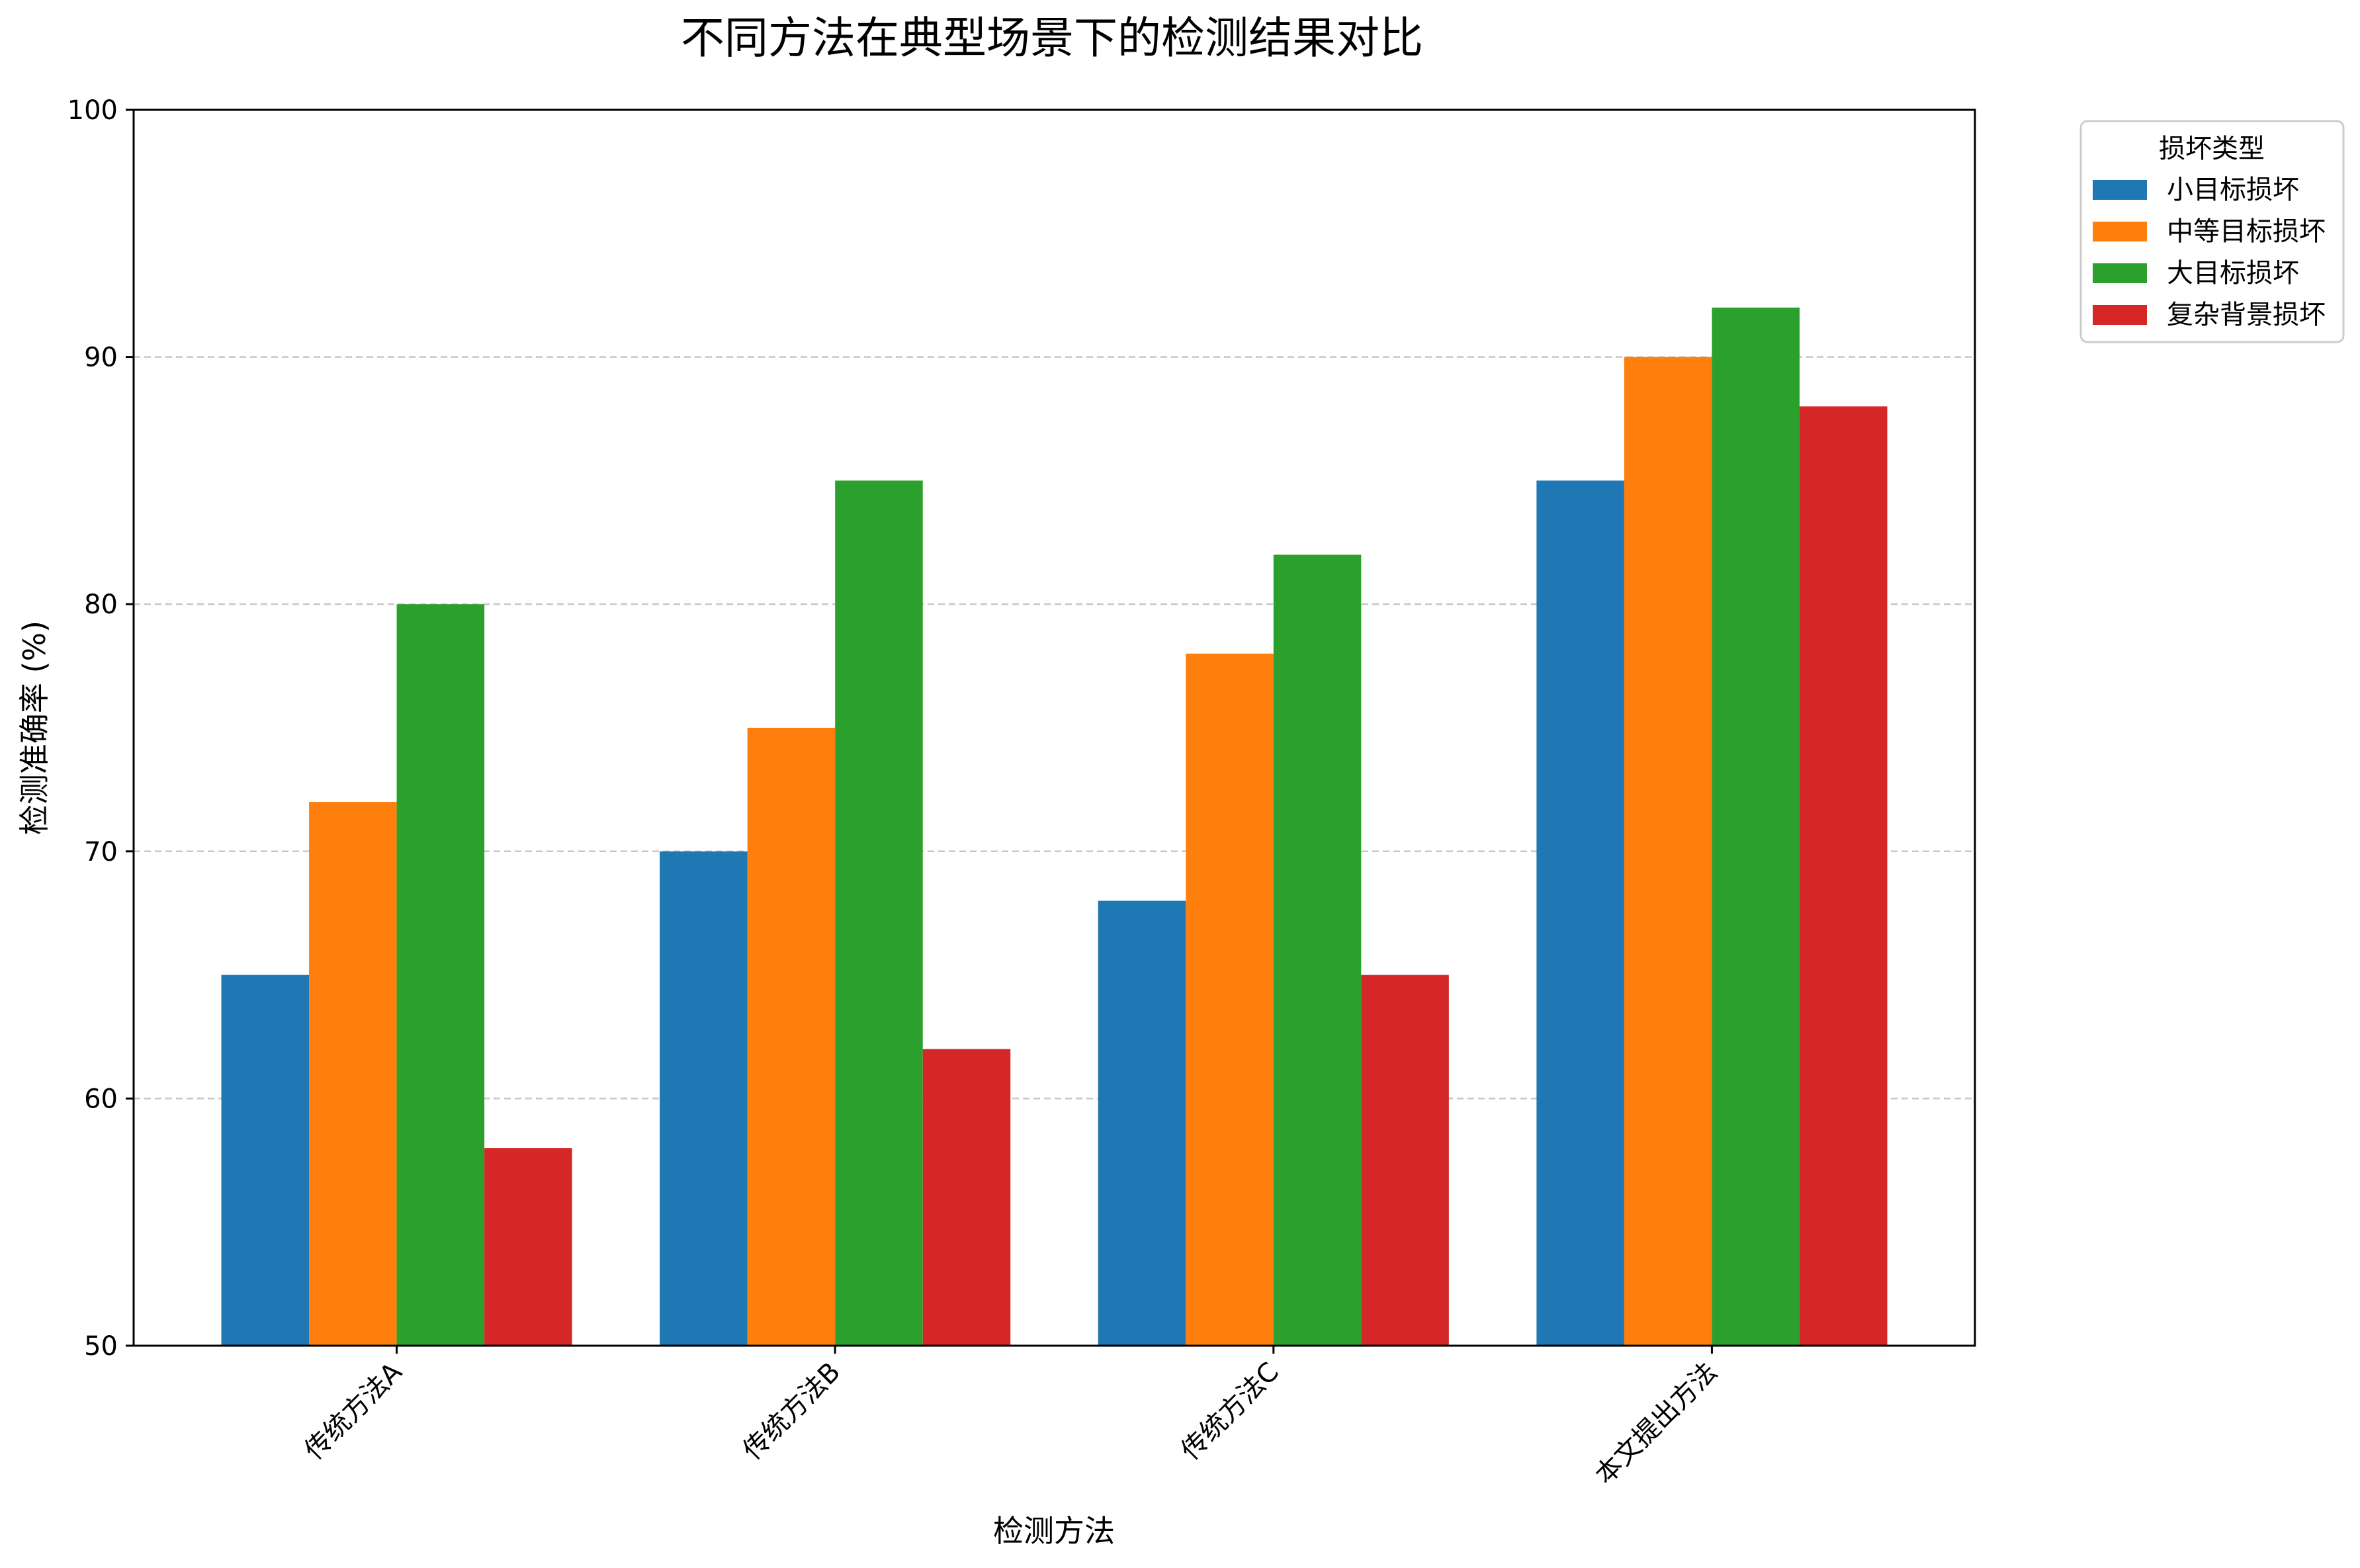 This screenshot has width=2360, height=1568. Describe the element at coordinates (92, 111) in the screenshot. I see `y-tick-label: 100` at that location.